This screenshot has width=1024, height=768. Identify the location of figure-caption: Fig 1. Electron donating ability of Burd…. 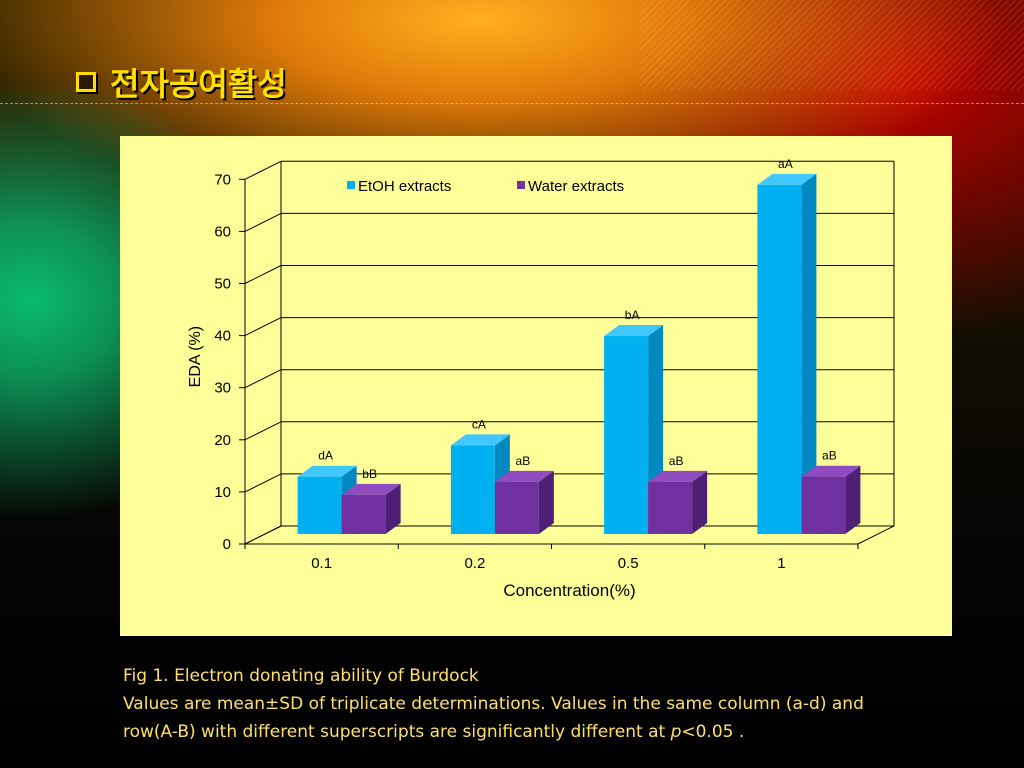
(553, 704).